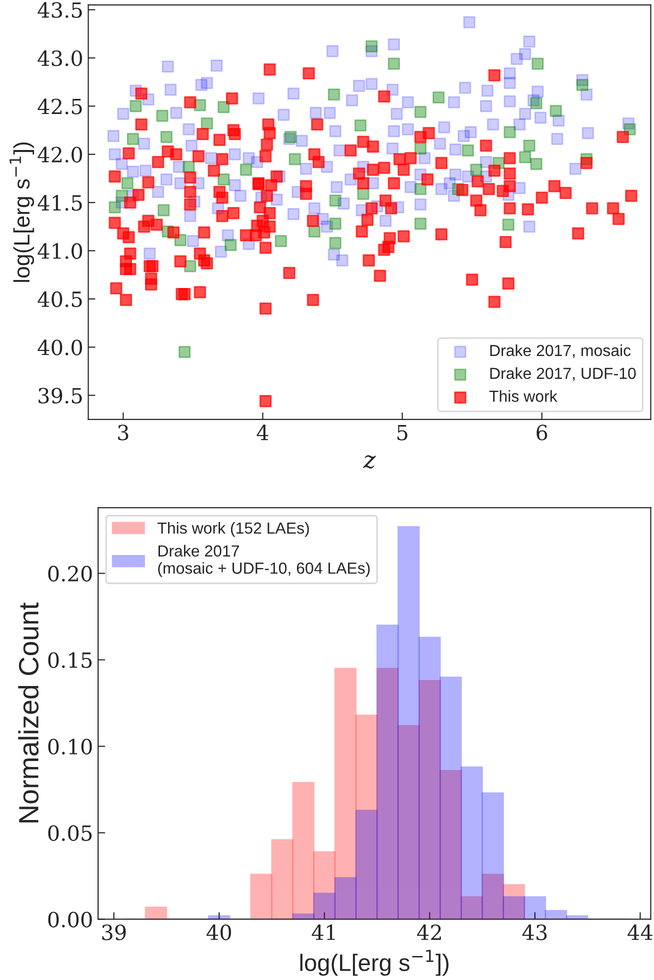 The height and width of the screenshot is (980, 654). I want to click on x-tick-label: 39, so click(114, 932).